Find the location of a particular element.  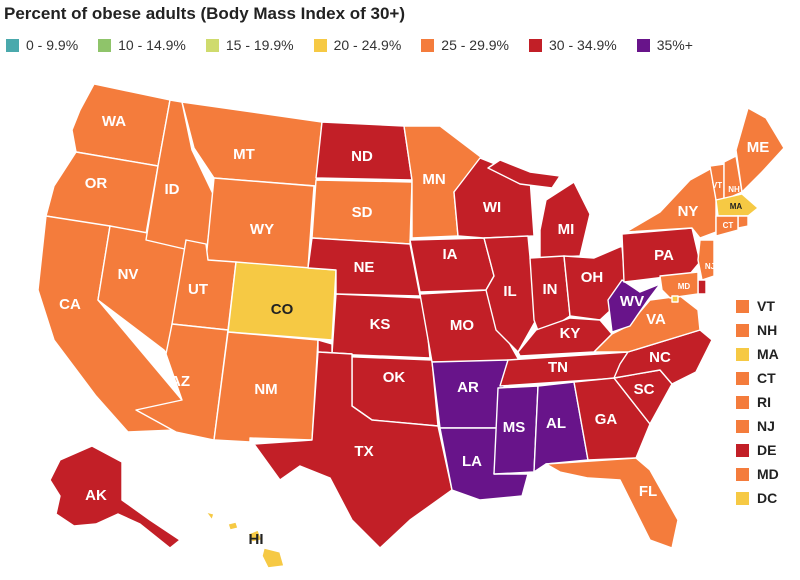

legend-item: 25 - 29.9% is located at coordinates (465, 45).